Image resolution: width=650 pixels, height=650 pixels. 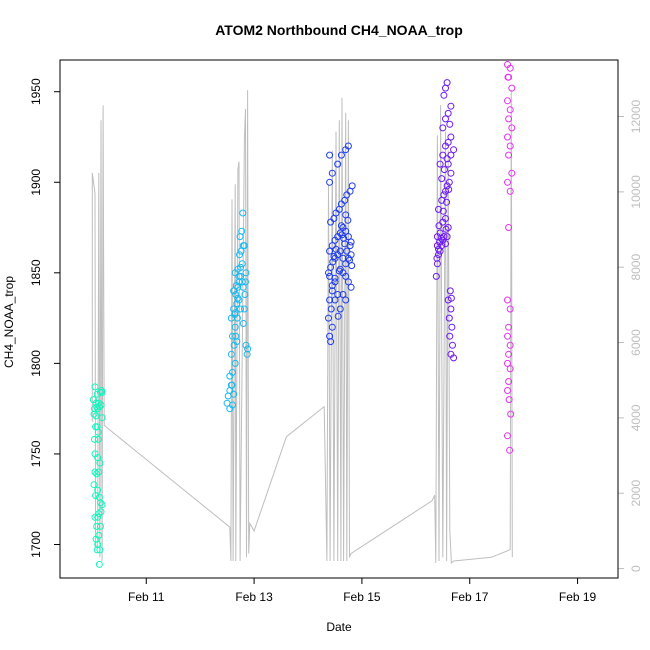 What do you see at coordinates (578, 597) in the screenshot?
I see `x-tick-label: Feb 19` at bounding box center [578, 597].